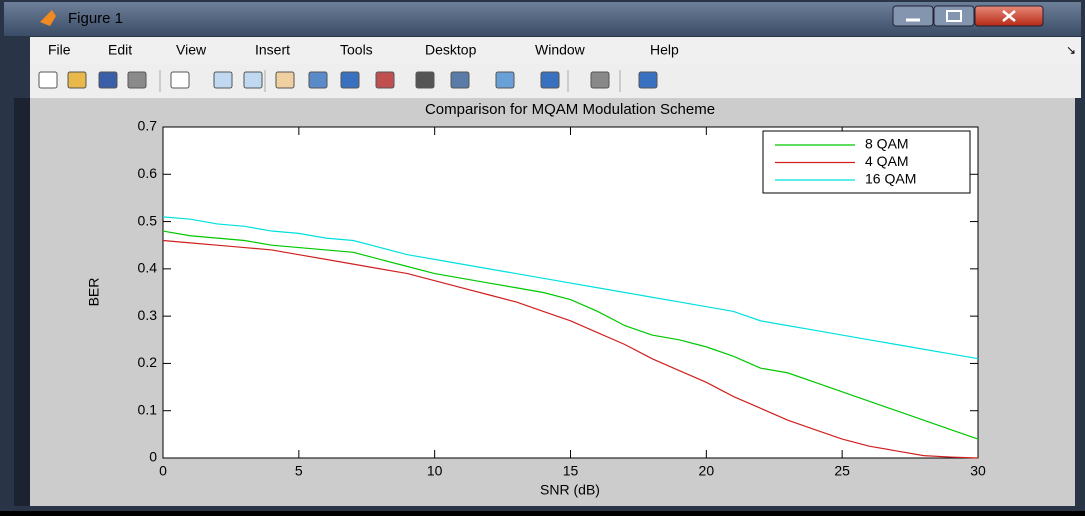 The height and width of the screenshot is (516, 1085). Describe the element at coordinates (707, 471) in the screenshot. I see `x-tick-label: 20` at that location.